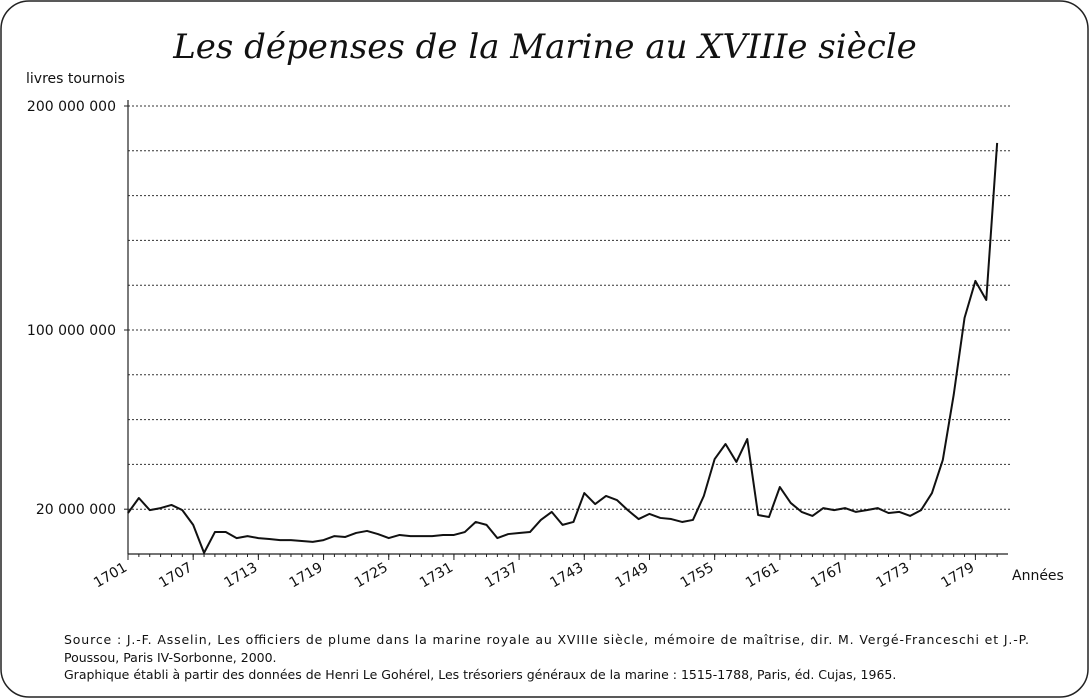 This screenshot has width=1090, height=699. Describe the element at coordinates (75, 79) in the screenshot. I see `y-axis-label: livres tournois` at that location.